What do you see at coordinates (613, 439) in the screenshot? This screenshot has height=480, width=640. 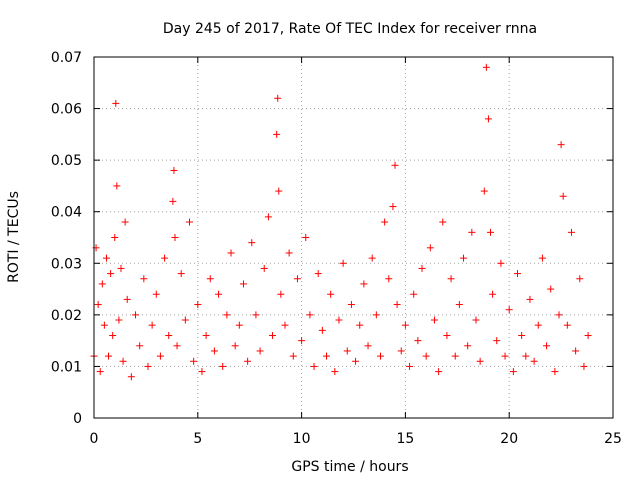 I see `x-tick-label: 25` at bounding box center [613, 439].